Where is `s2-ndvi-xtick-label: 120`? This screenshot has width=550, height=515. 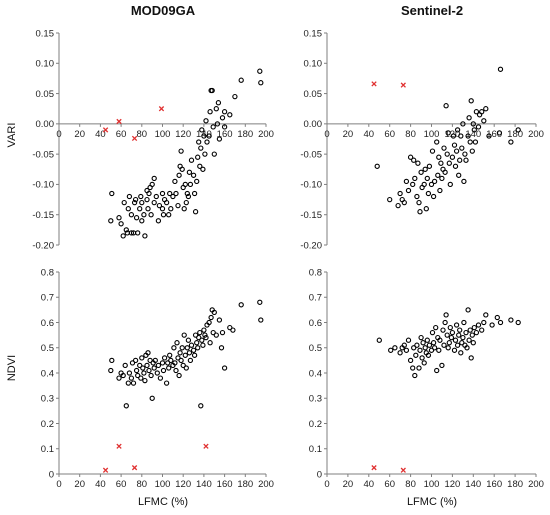
s2-ndvi-xtick-label: 120 is located at coordinates (452, 484).